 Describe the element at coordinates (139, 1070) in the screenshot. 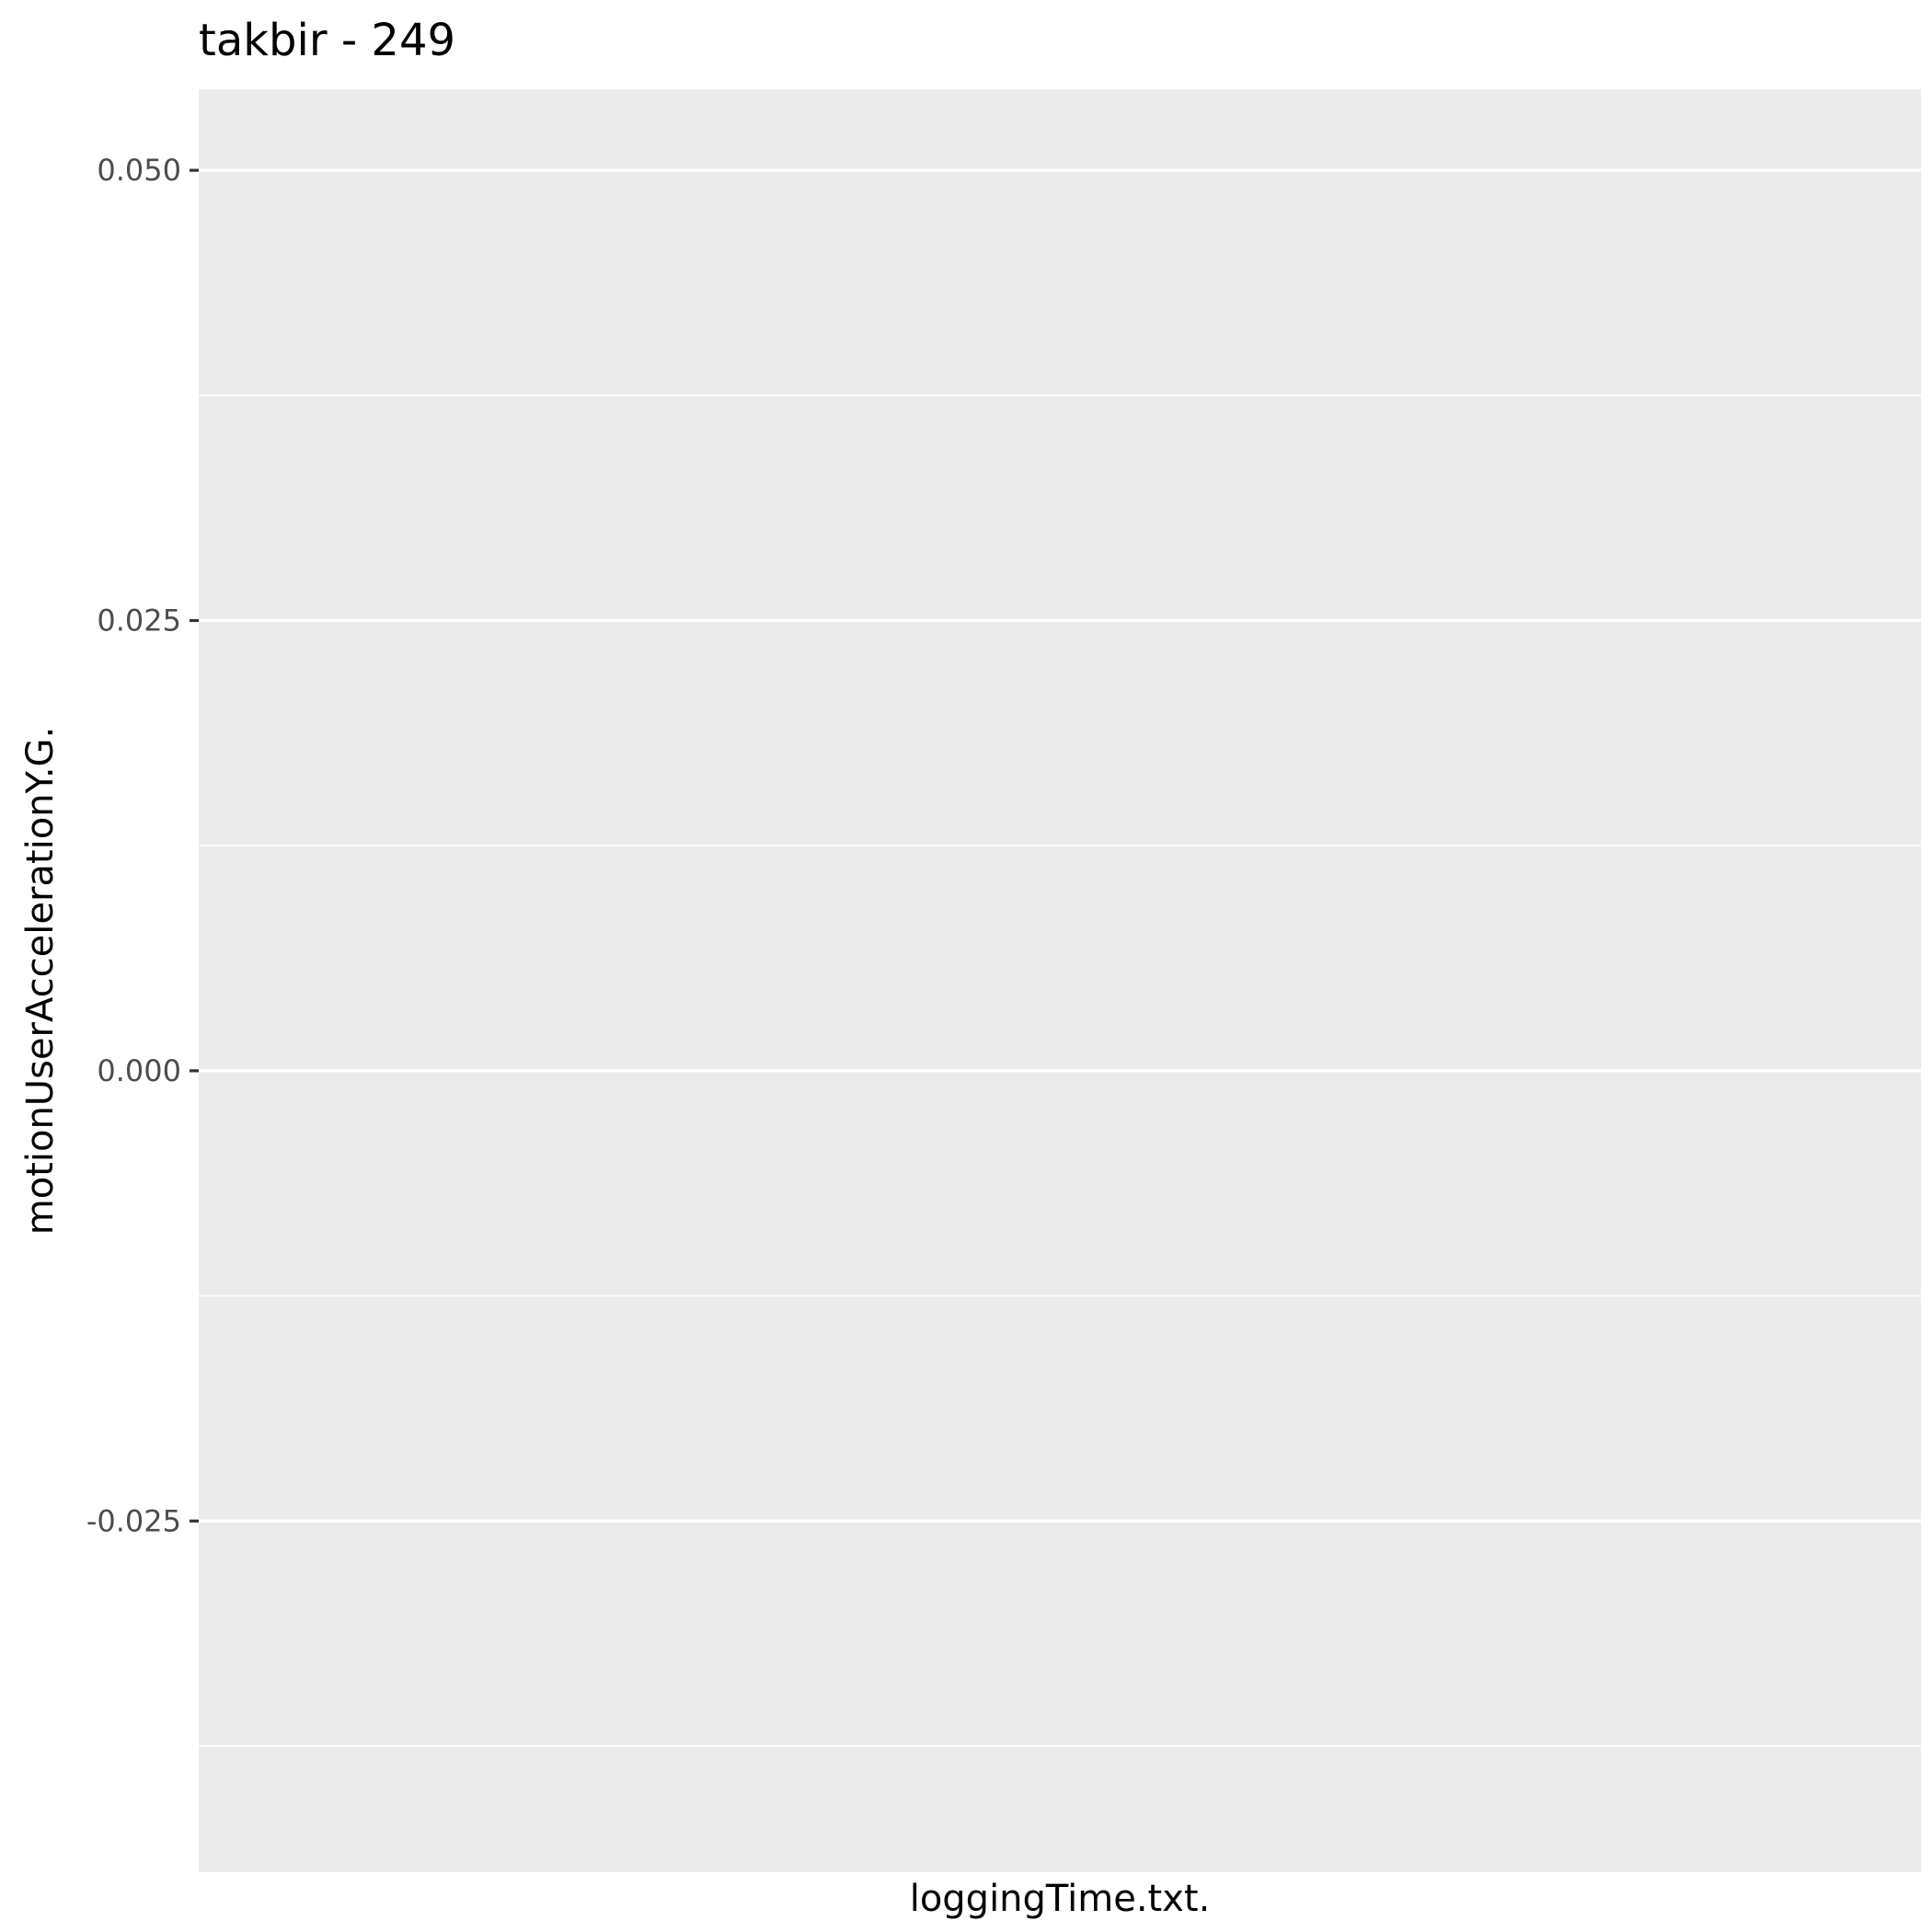

I see `y-tick-label: 0.000` at that location.